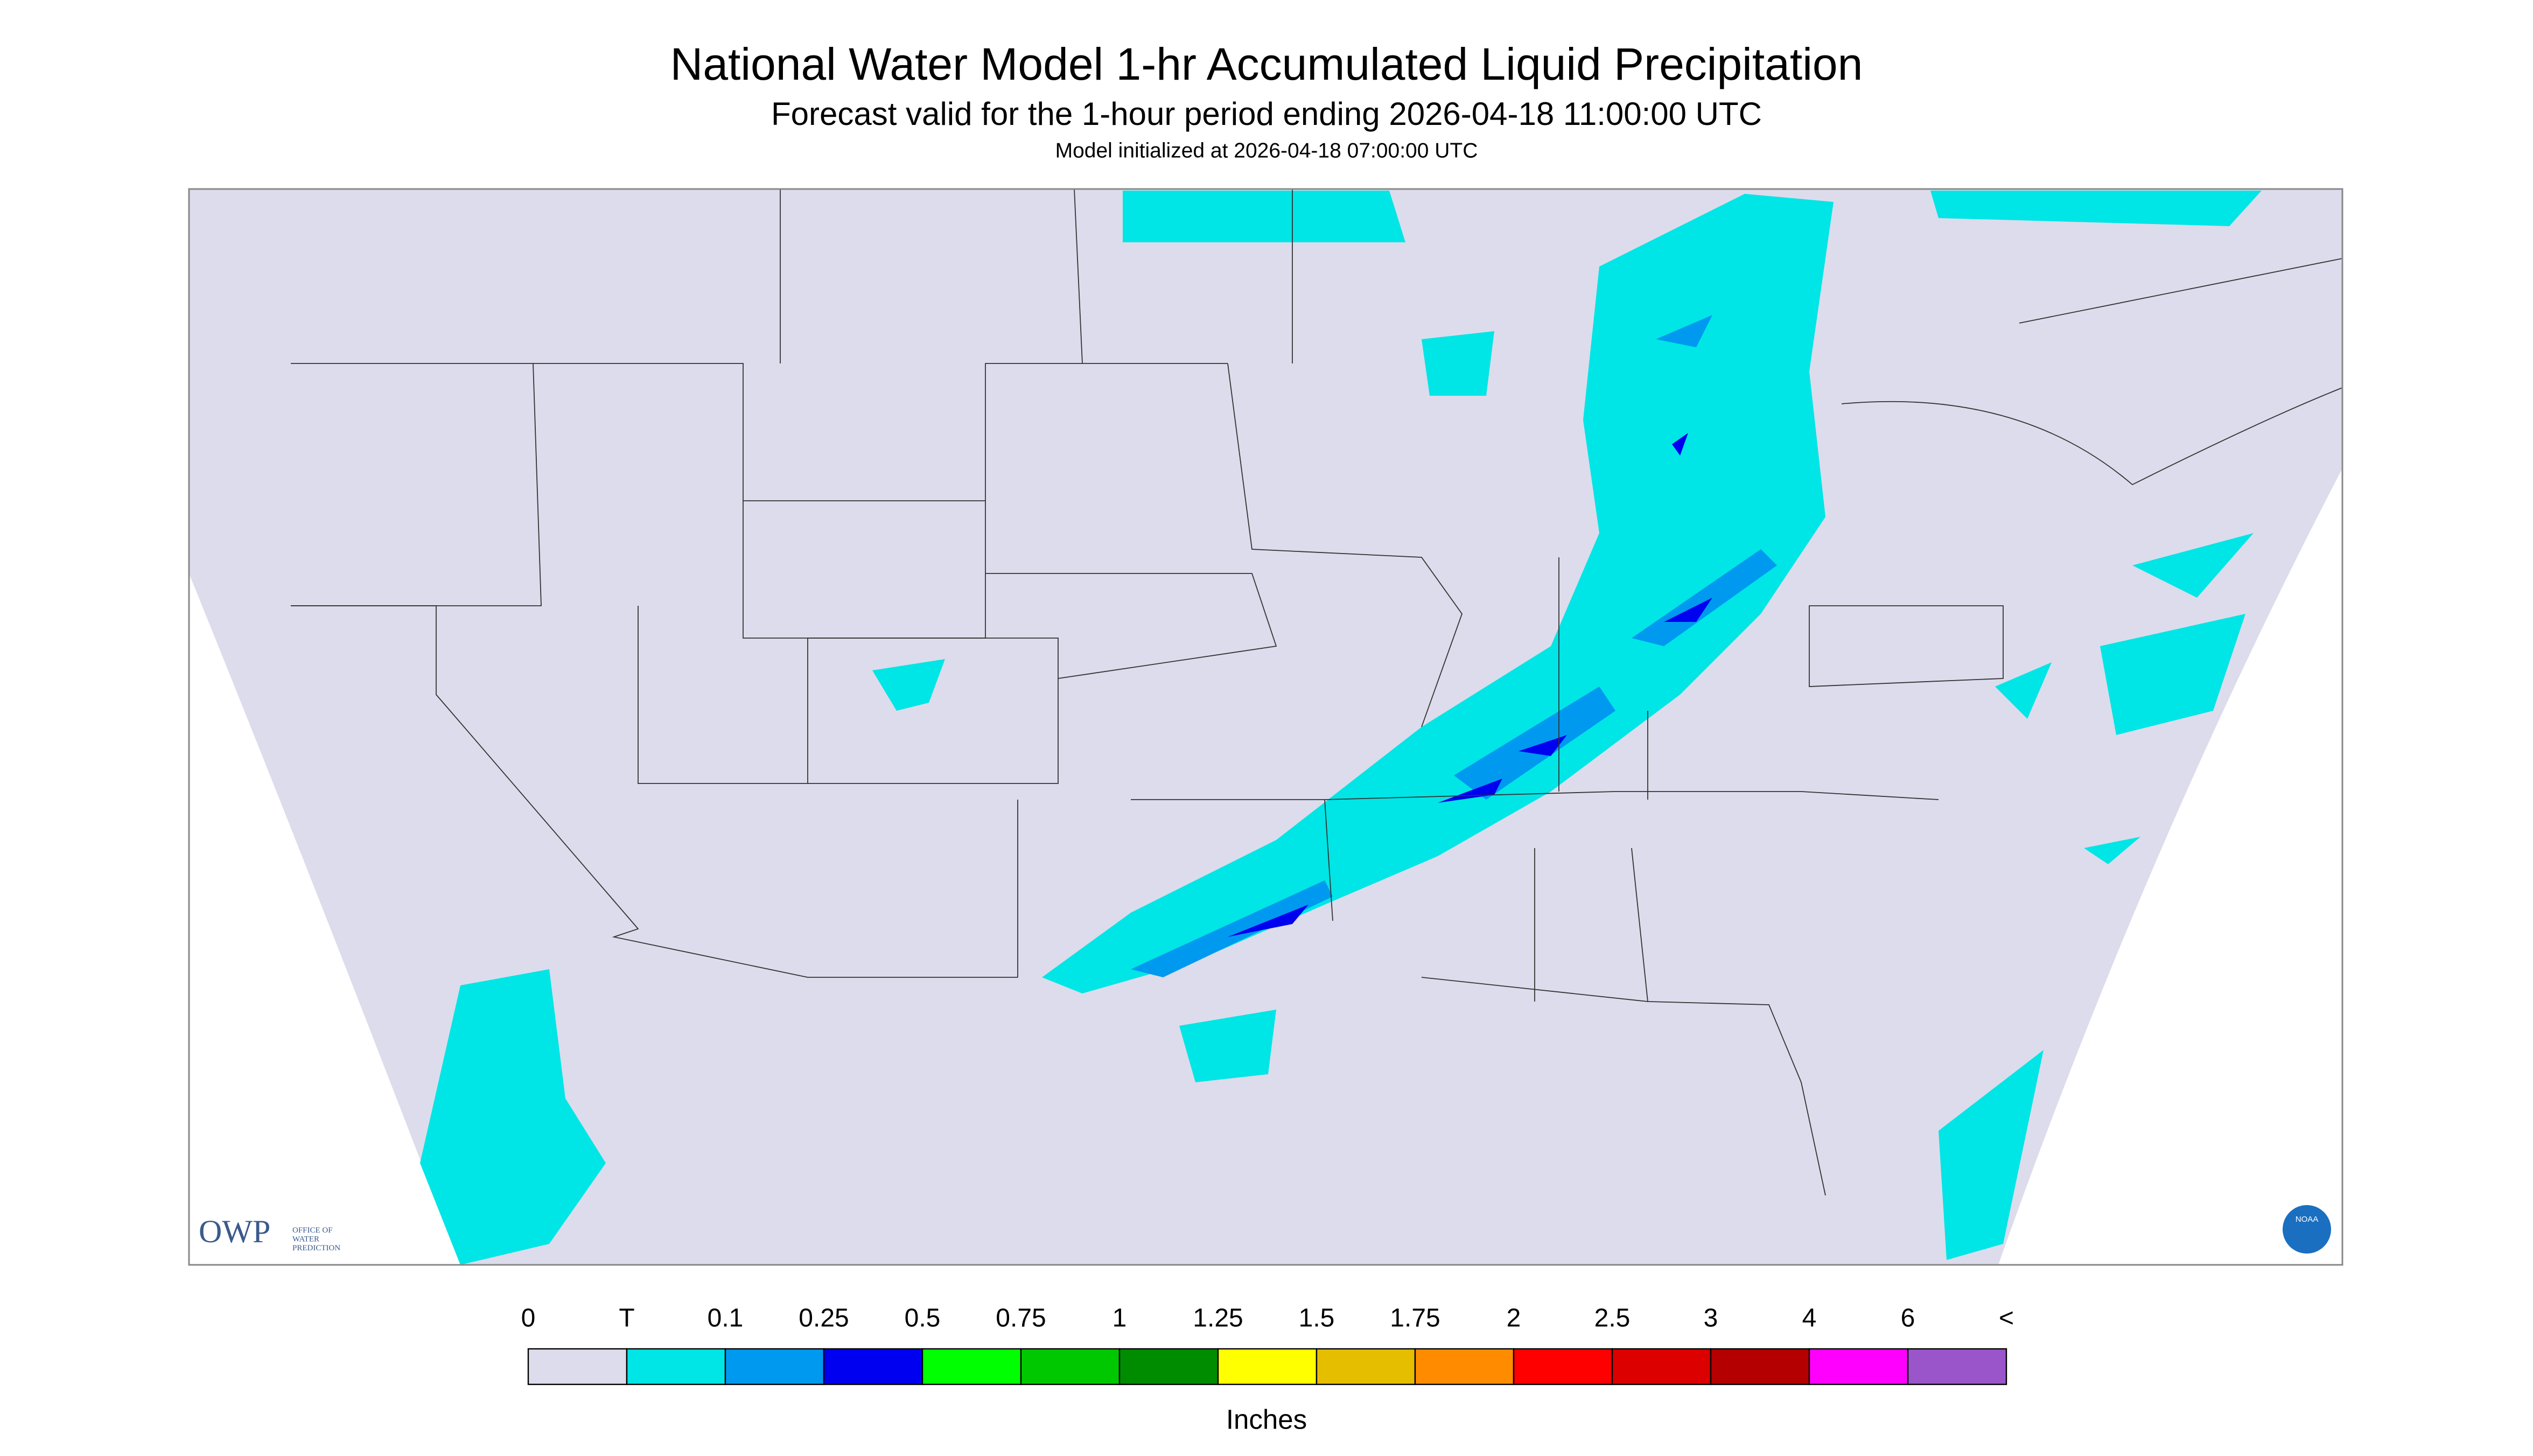 The width and height of the screenshot is (2533, 1456). Describe the element at coordinates (923, 1318) in the screenshot. I see `legend-label: 0.5` at that location.